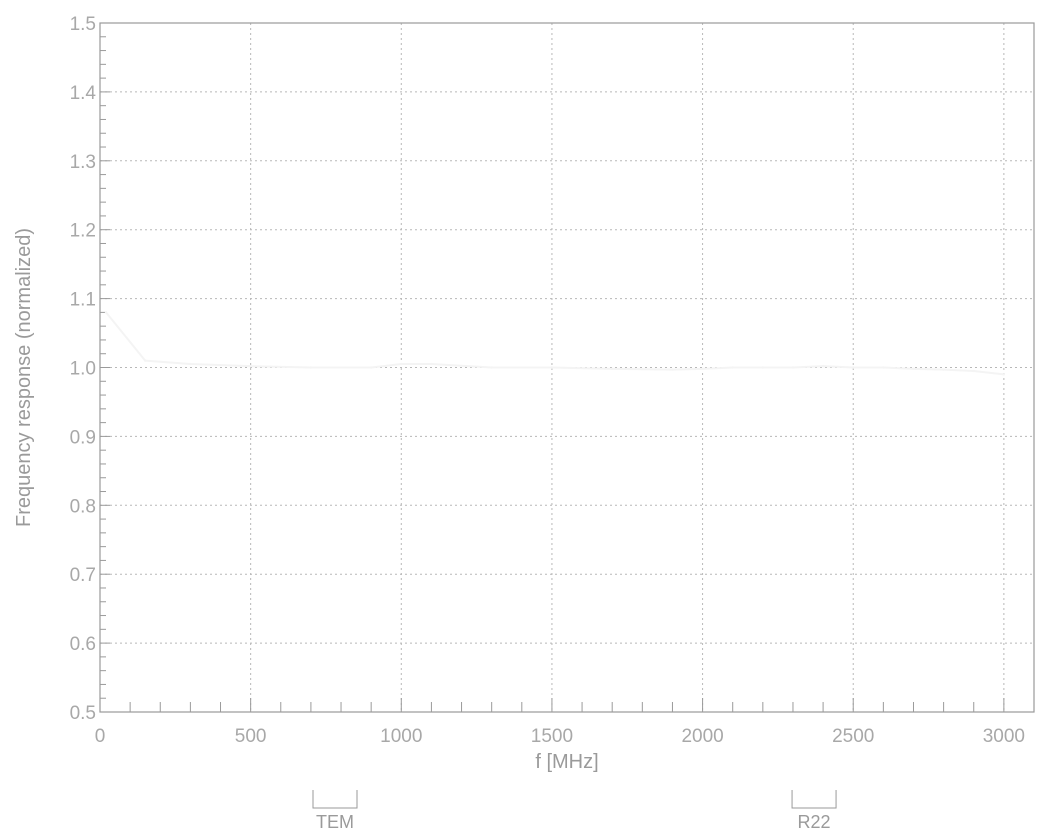 This screenshot has width=1041, height=834. Describe the element at coordinates (83, 93) in the screenshot. I see `y-tick-label: 1.4` at that location.